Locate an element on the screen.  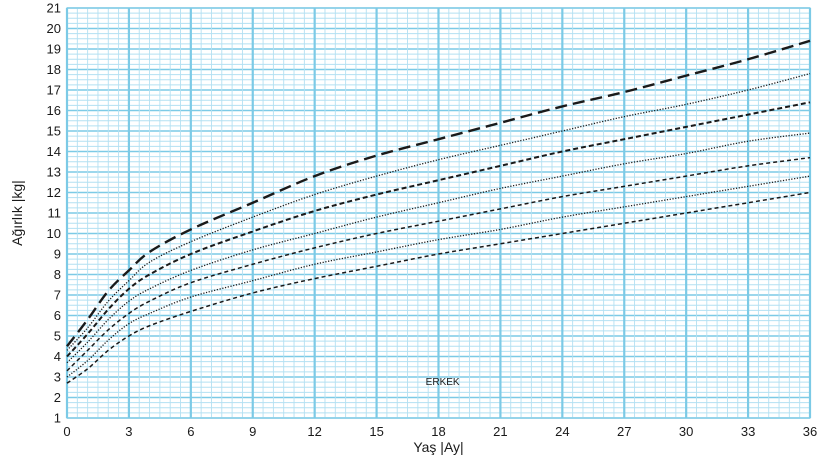
y-tick-label: 10 is located at coordinates (54, 233).